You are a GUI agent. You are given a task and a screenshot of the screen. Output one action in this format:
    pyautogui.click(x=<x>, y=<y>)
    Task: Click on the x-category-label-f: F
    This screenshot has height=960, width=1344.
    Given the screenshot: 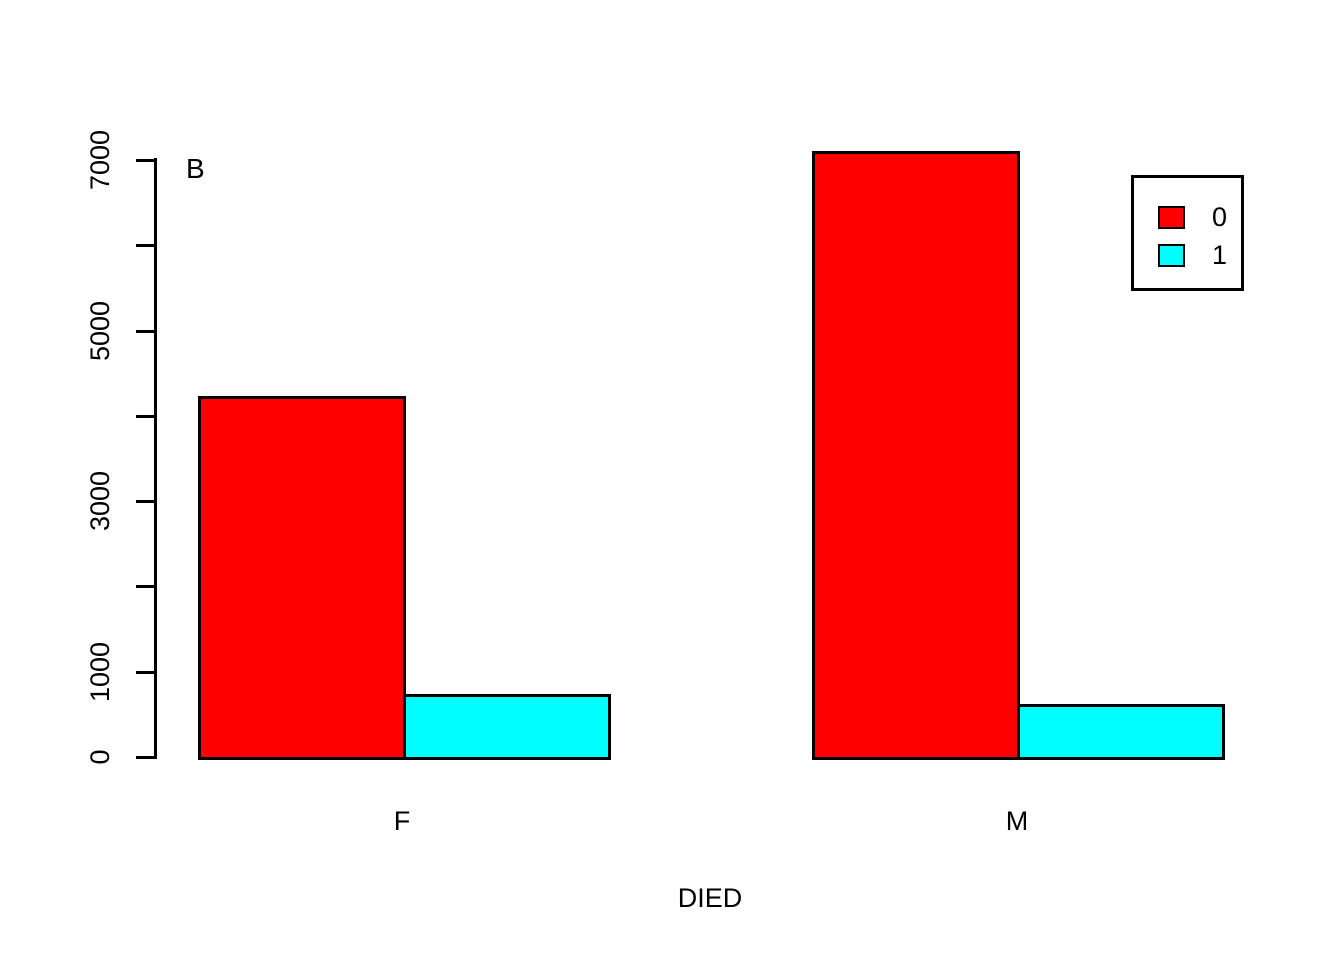 What is the action you would take?
    pyautogui.click(x=402, y=821)
    